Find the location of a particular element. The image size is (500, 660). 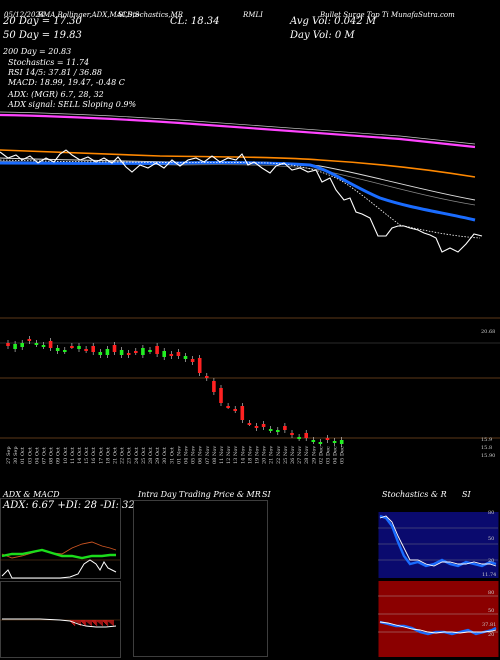

date-tick-label: 07 Nov is located at coordinates (208, 455).